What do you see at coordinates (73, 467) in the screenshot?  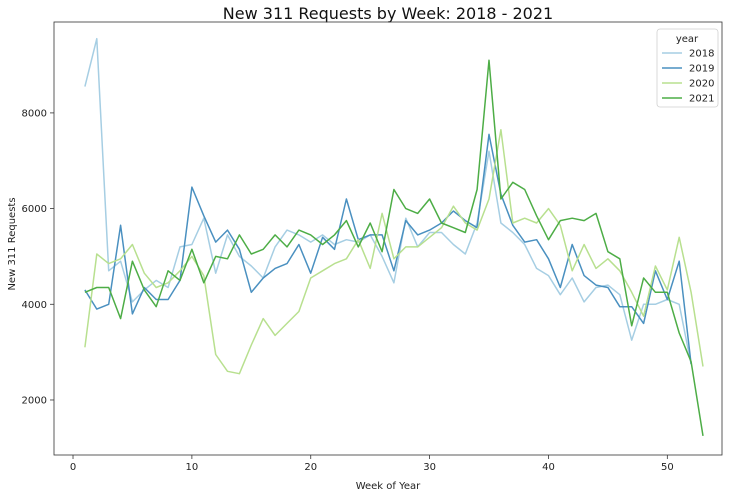 I see `x-tick-label: 0` at bounding box center [73, 467].